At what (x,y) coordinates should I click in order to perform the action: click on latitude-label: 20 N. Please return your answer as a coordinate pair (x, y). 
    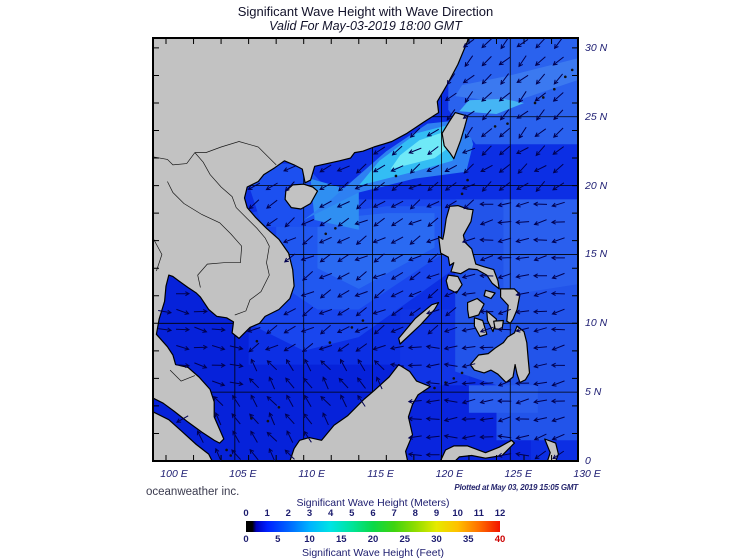
    Looking at the image, I should click on (596, 185).